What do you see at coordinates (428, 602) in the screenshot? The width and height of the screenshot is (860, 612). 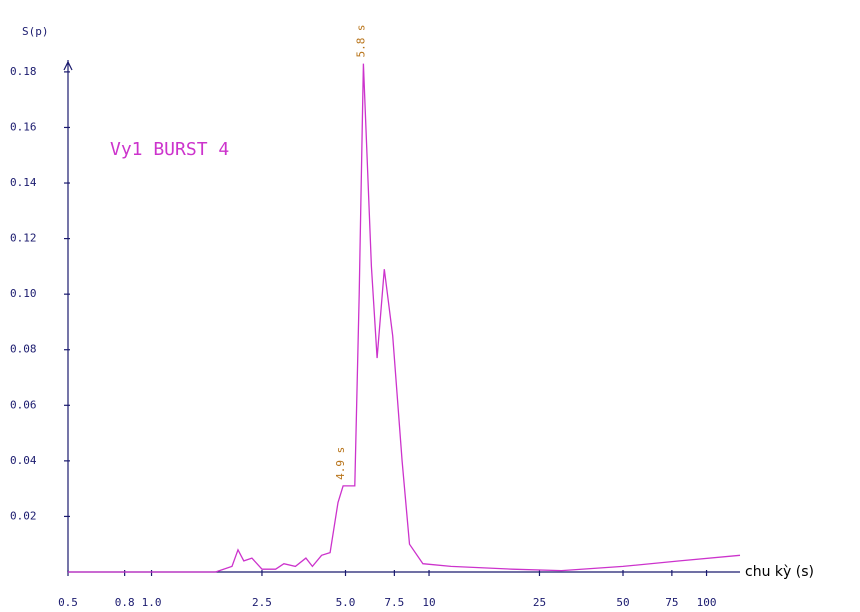 I see `x-tick-label: 10` at bounding box center [428, 602].